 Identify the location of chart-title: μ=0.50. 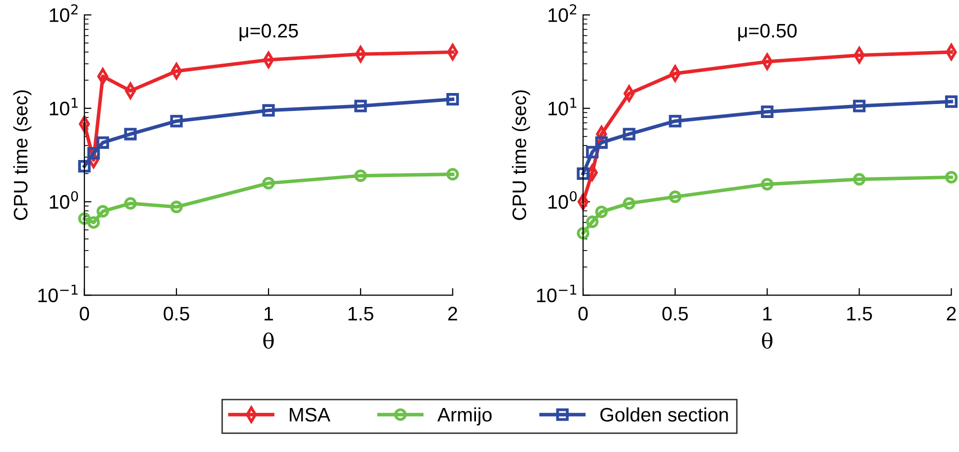
(767, 33).